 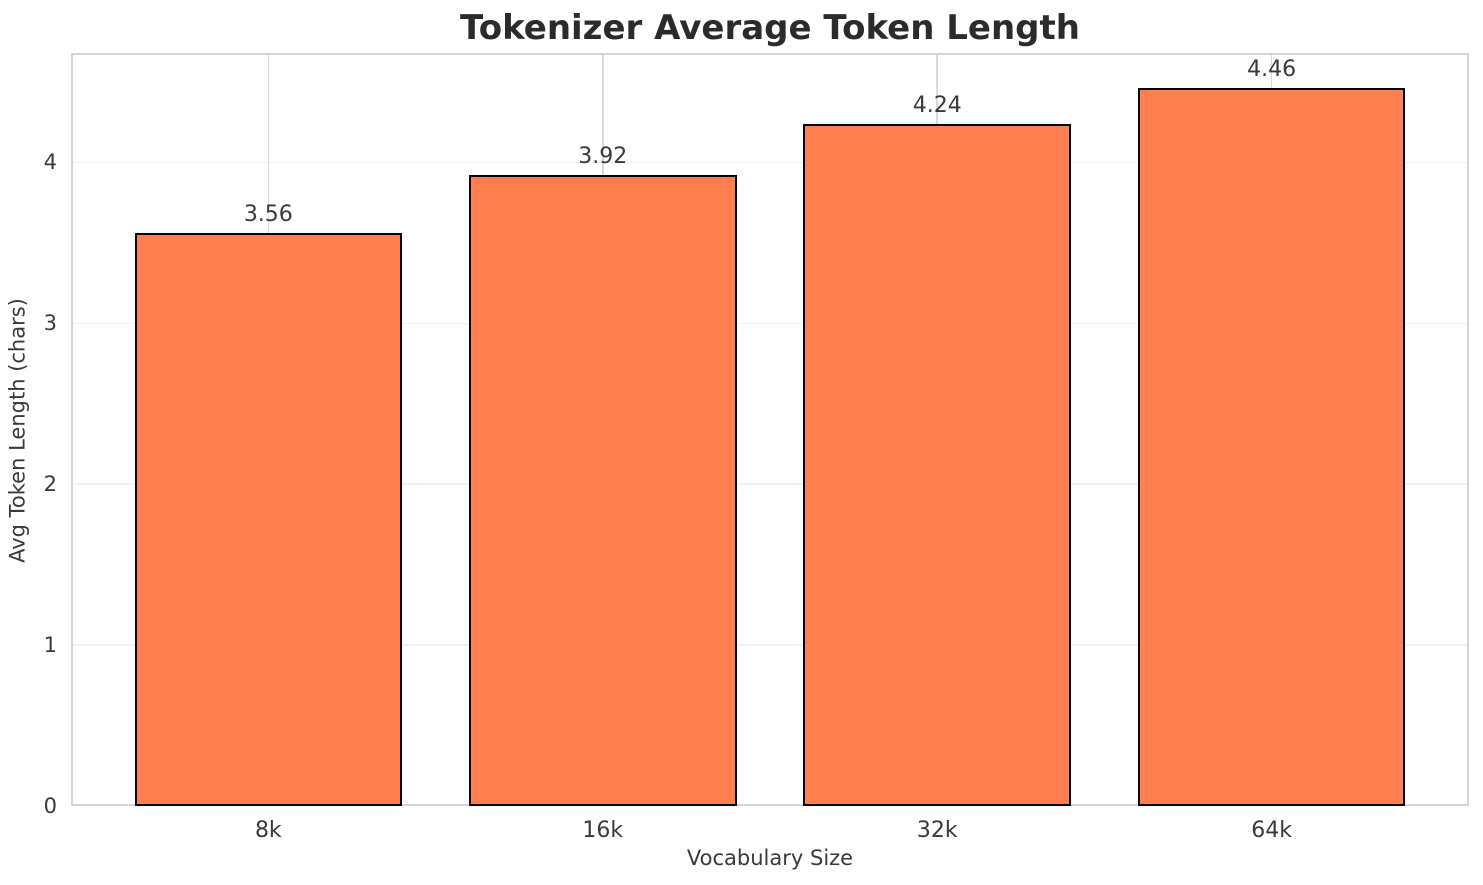 What do you see at coordinates (50, 323) in the screenshot?
I see `y-tick-label-3: 3` at bounding box center [50, 323].